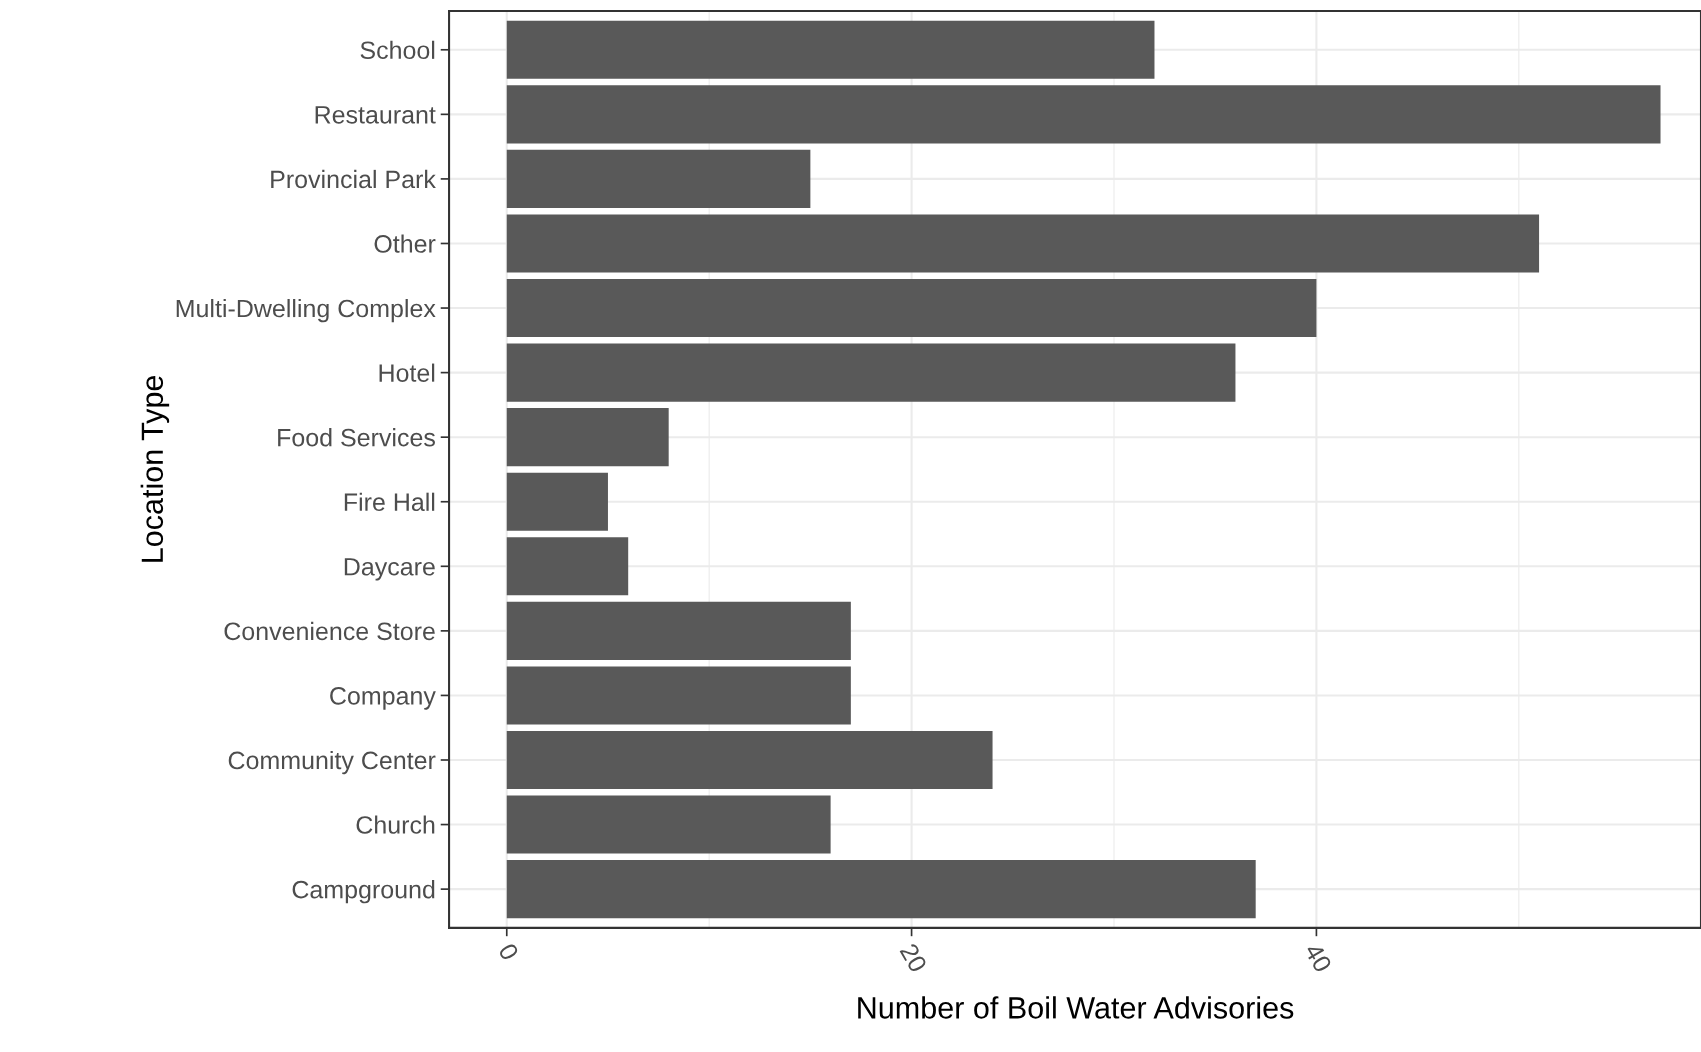 This screenshot has width=1701, height=1052. What do you see at coordinates (329, 631) in the screenshot?
I see `y-tick-label: Convenience Store` at bounding box center [329, 631].